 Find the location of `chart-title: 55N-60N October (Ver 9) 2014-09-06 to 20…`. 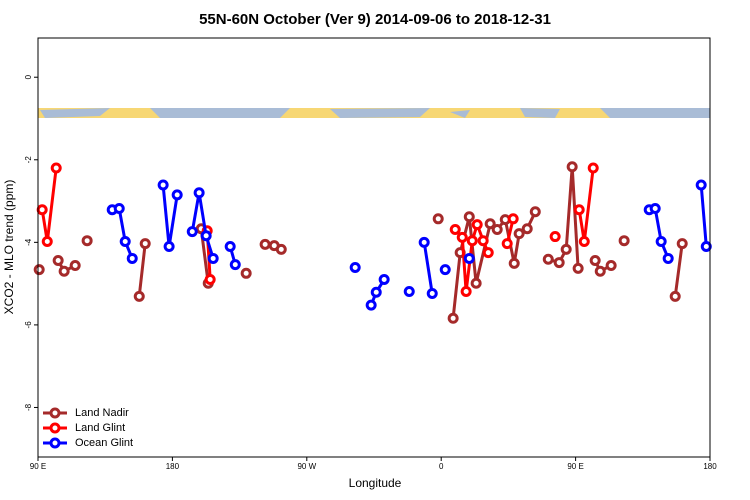

chart-title: 55N-60N October (Ver 9) 2014-09-06 to 20… is located at coordinates (375, 19).